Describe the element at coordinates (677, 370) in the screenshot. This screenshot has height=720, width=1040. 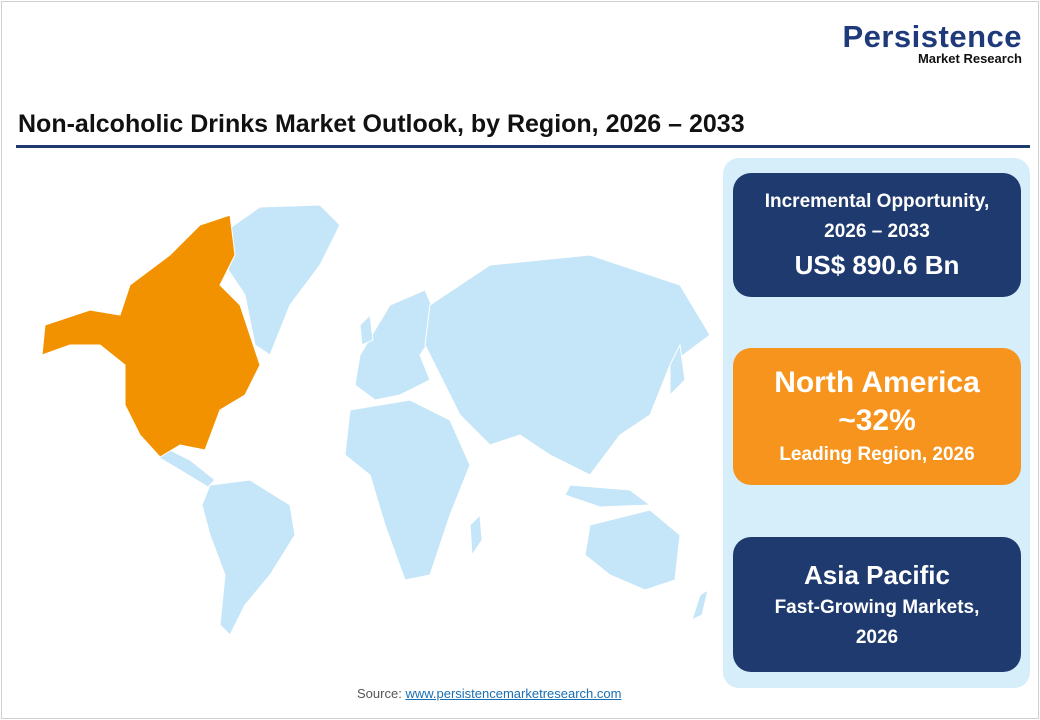
I see `map-japan` at that location.